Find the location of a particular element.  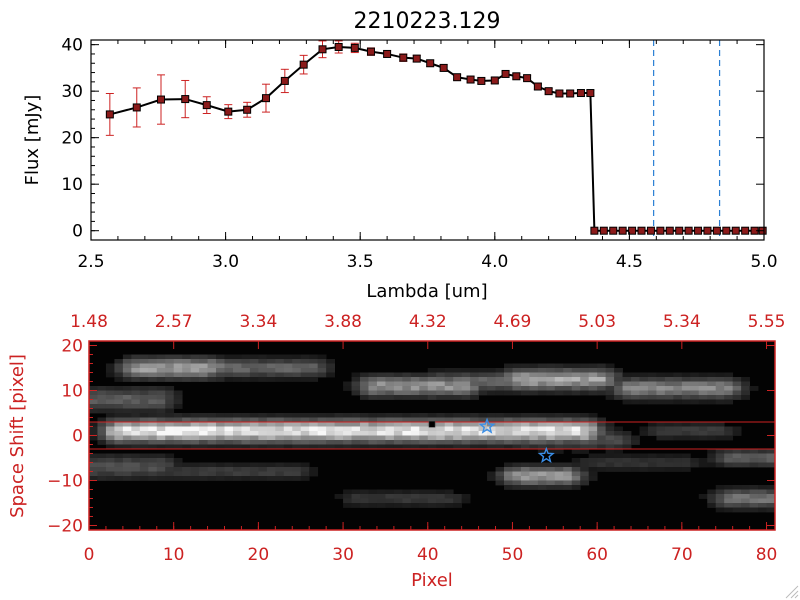

image-x-tick-label: 0 is located at coordinates (89, 555).